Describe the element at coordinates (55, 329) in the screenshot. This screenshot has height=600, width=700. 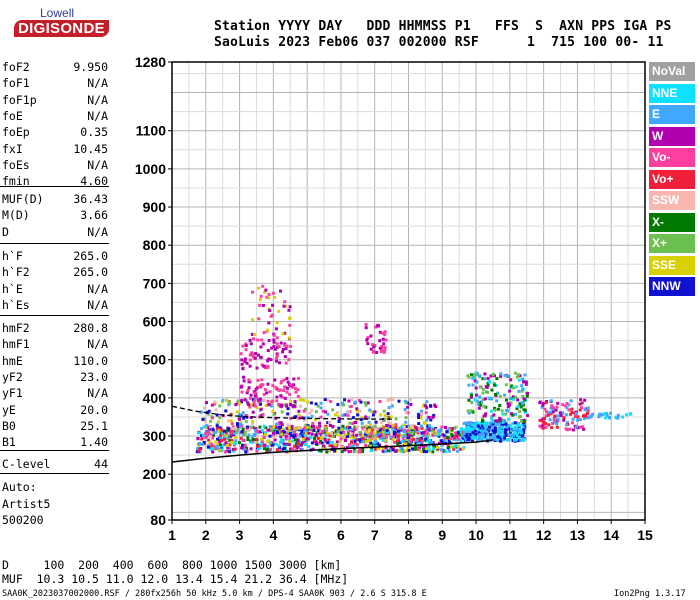
I see `param-row: hmF2 280.8` at that location.